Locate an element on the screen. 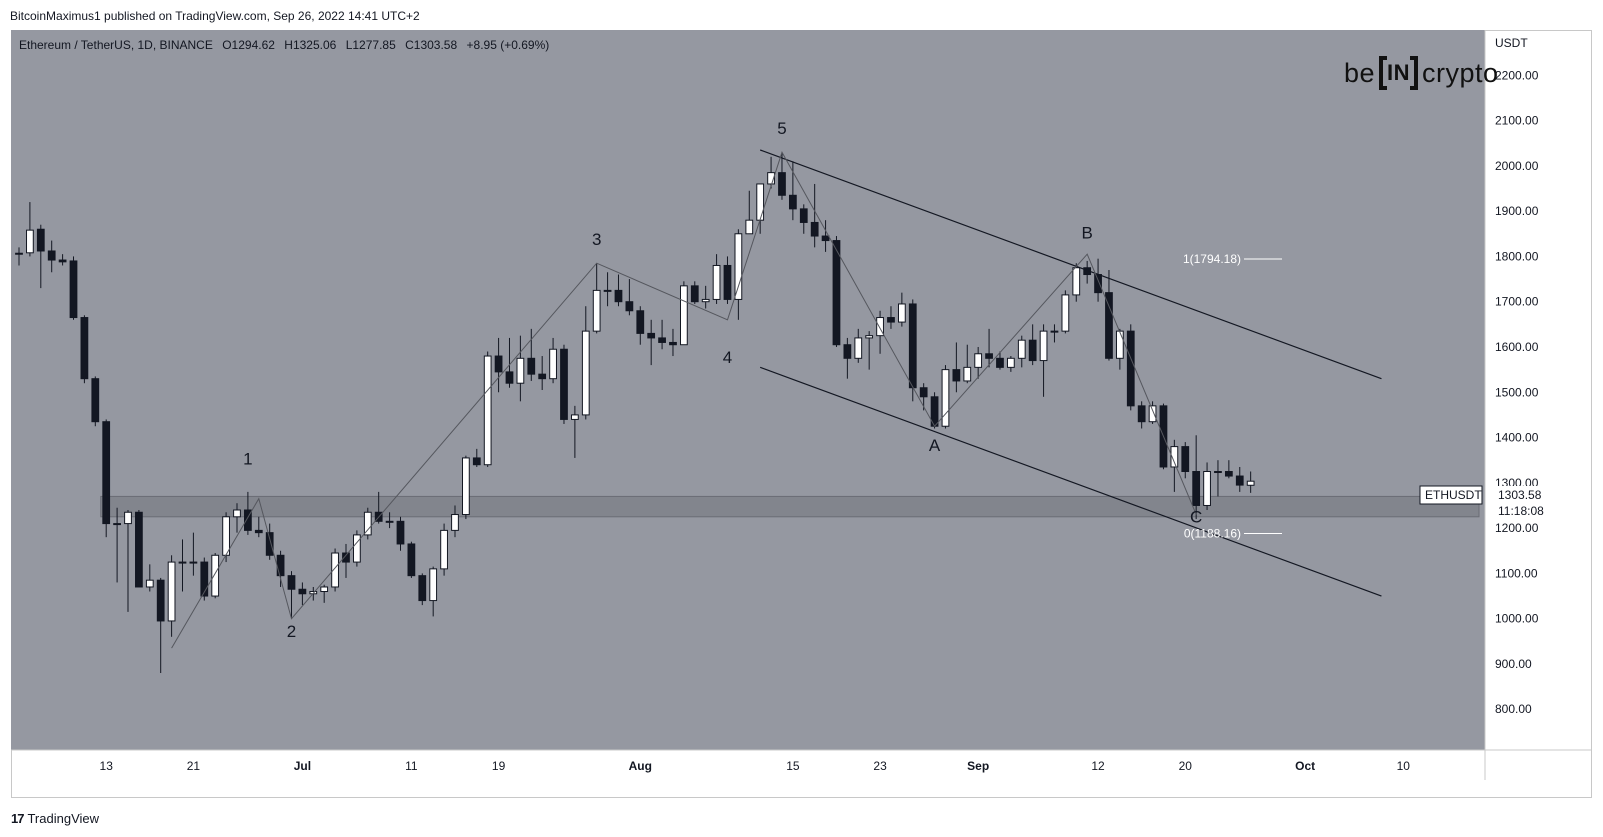 Image resolution: width=1603 pixels, height=837 pixels. y-tick-label: 1200.00 is located at coordinates (1517, 528).